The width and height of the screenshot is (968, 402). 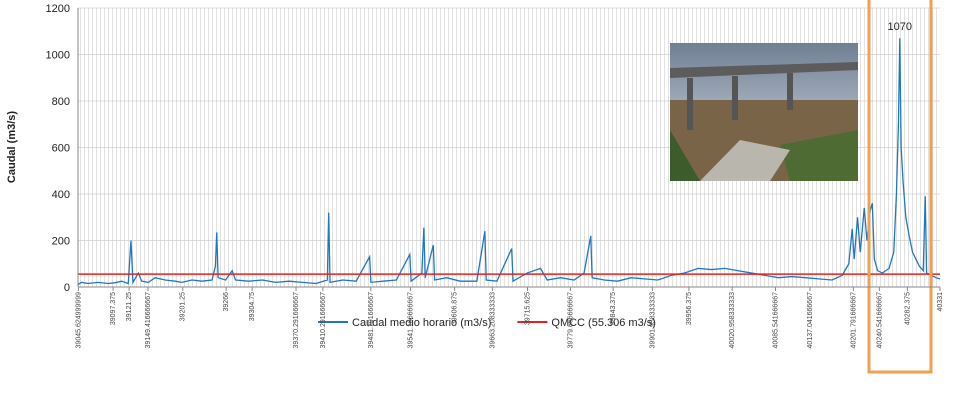 What do you see at coordinates (61, 195) in the screenshot?
I see `y-tick-label: 400` at bounding box center [61, 195].